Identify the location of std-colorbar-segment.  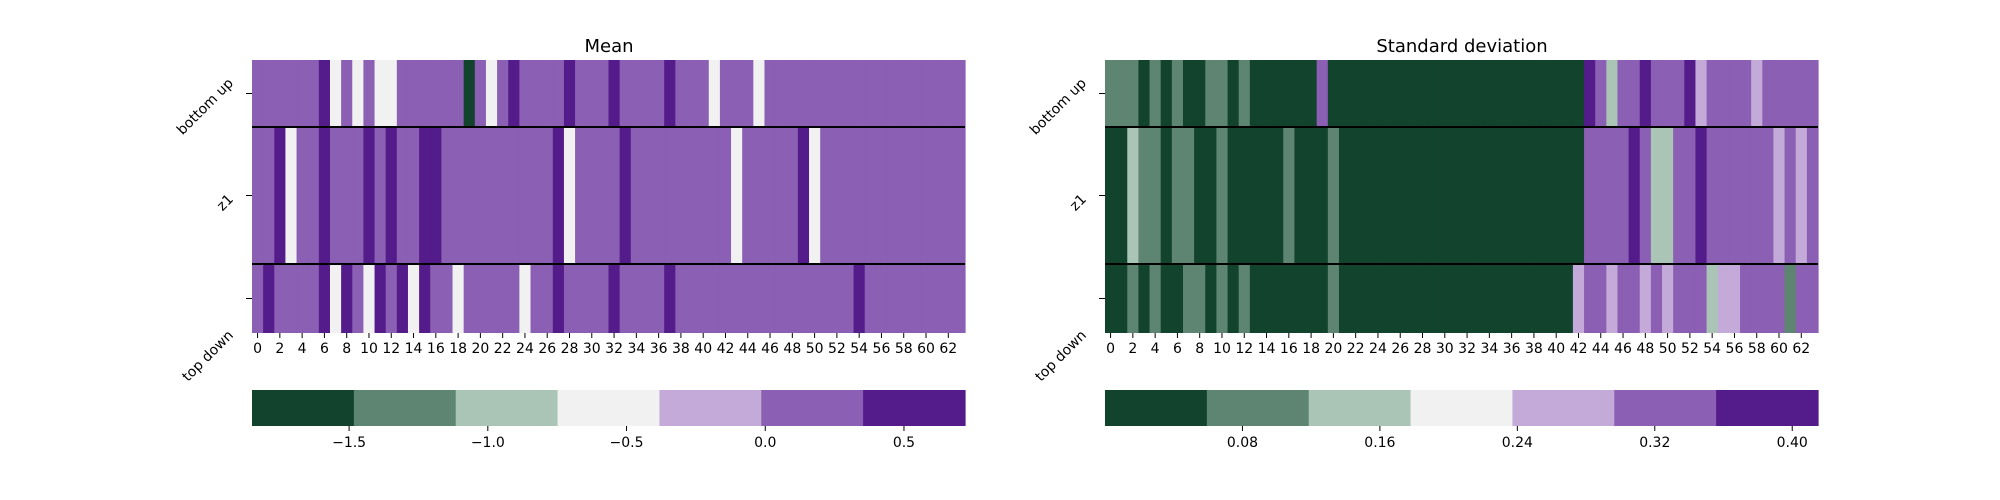
(1156, 408).